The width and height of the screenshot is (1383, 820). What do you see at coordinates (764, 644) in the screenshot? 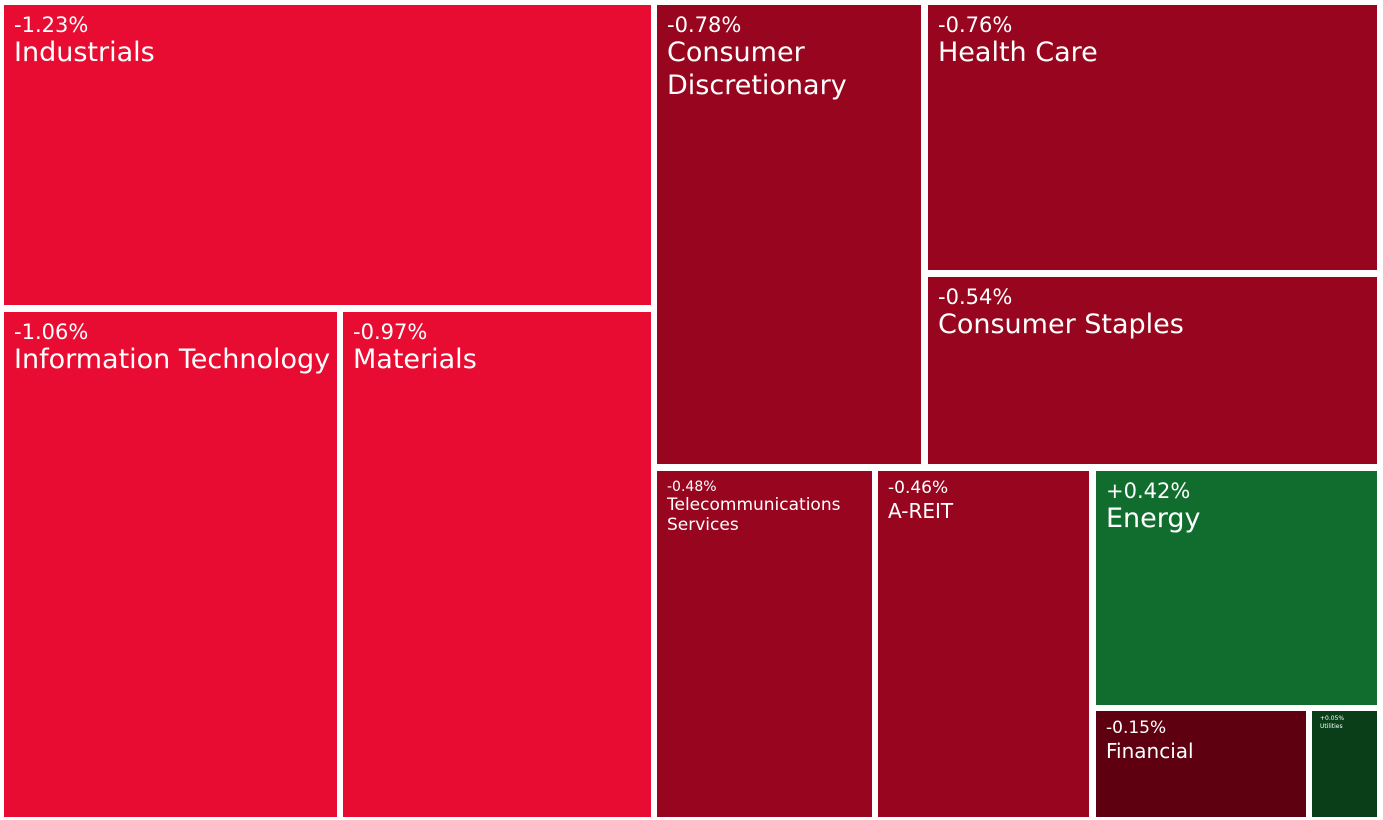
I see `tile-telecommunications-services: -0.48% Telecommunications Services` at bounding box center [764, 644].